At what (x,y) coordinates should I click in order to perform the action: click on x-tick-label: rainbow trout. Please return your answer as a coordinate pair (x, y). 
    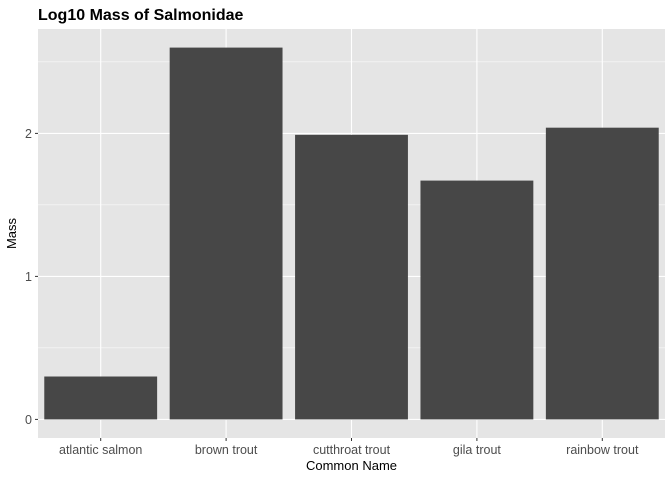
    Looking at the image, I should click on (602, 450).